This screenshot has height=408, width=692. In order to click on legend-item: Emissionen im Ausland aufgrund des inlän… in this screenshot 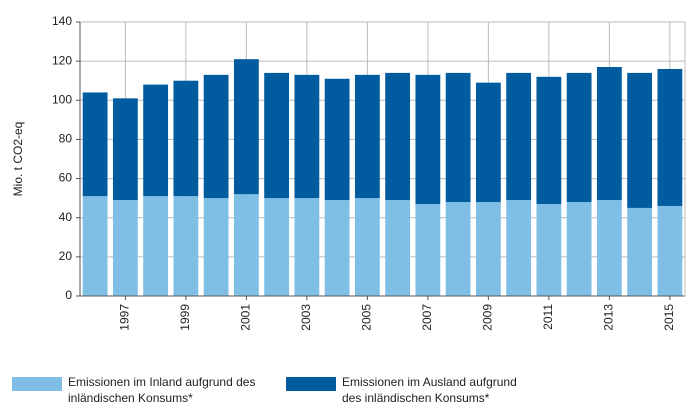, I will do `click(409, 390)`.